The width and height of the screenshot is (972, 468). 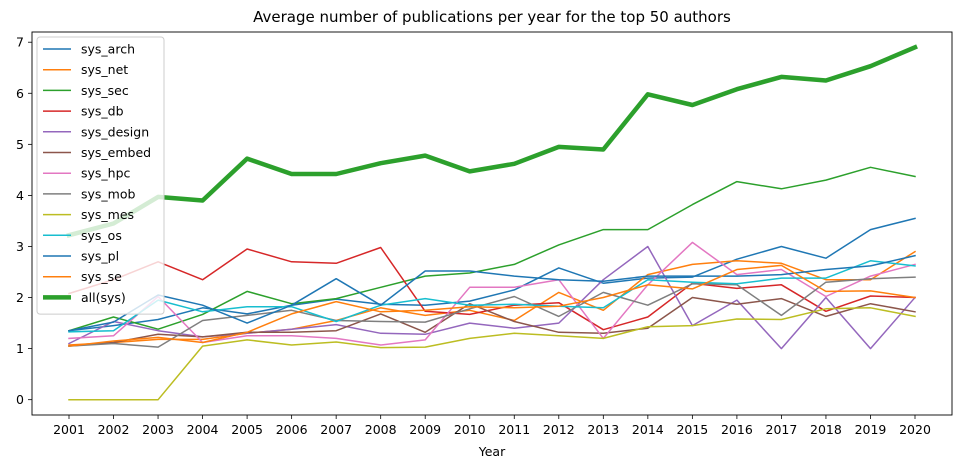 What do you see at coordinates (492, 321) in the screenshot?
I see `series-line-sys_embed` at bounding box center [492, 321].